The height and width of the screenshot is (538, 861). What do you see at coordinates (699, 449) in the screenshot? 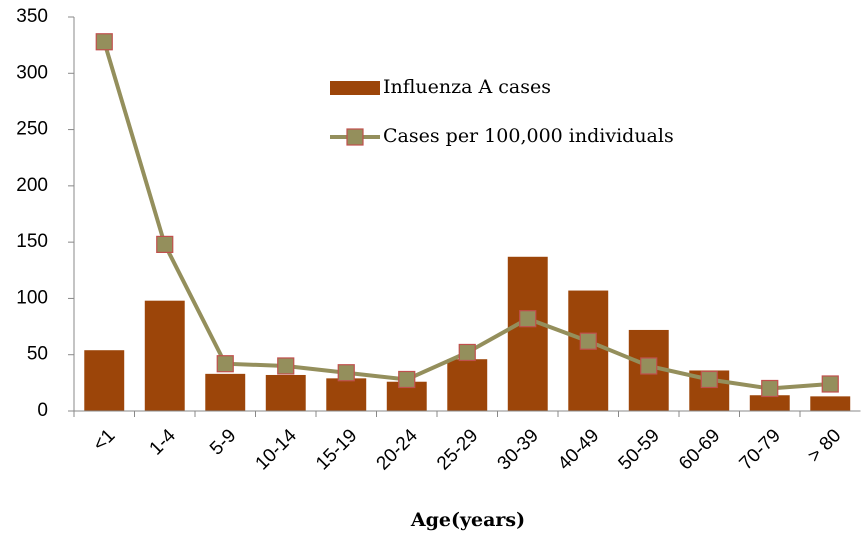
I see `x-tick-label: 60-69` at bounding box center [699, 449].